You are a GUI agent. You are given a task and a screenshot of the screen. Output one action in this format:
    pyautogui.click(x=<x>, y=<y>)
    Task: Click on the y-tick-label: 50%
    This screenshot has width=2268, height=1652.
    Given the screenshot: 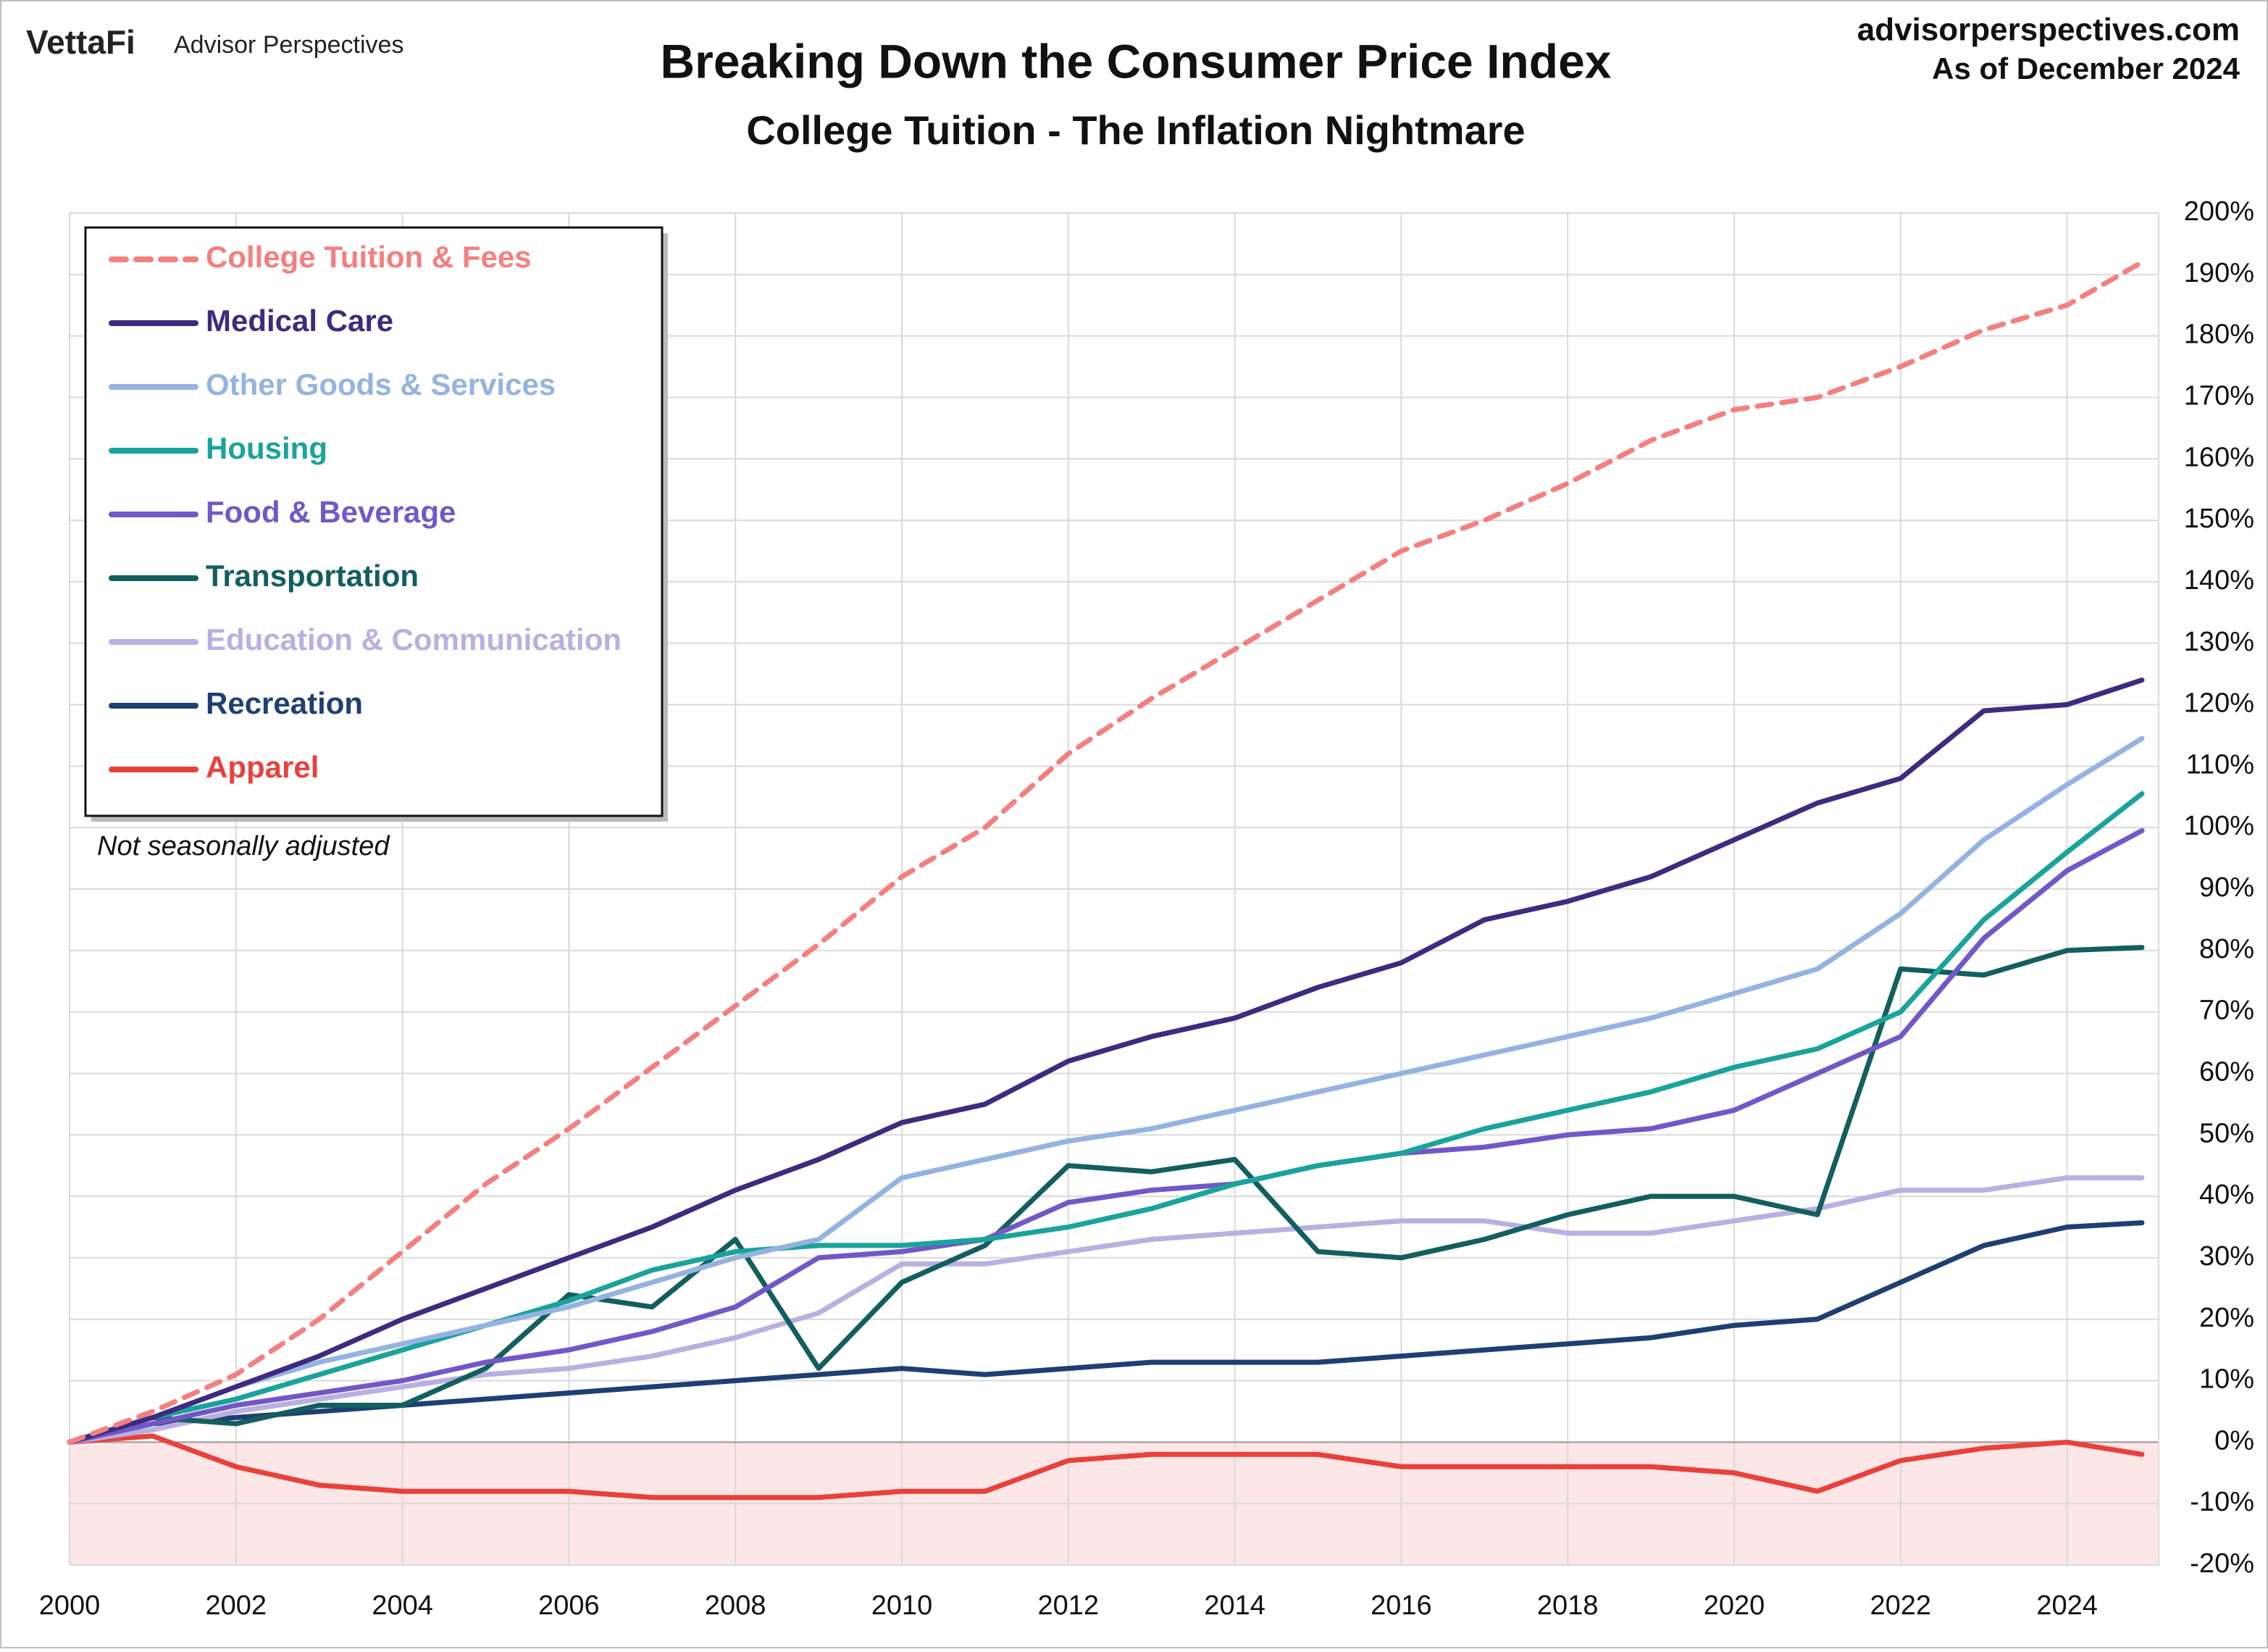 What is the action you would take?
    pyautogui.click(x=2227, y=1133)
    